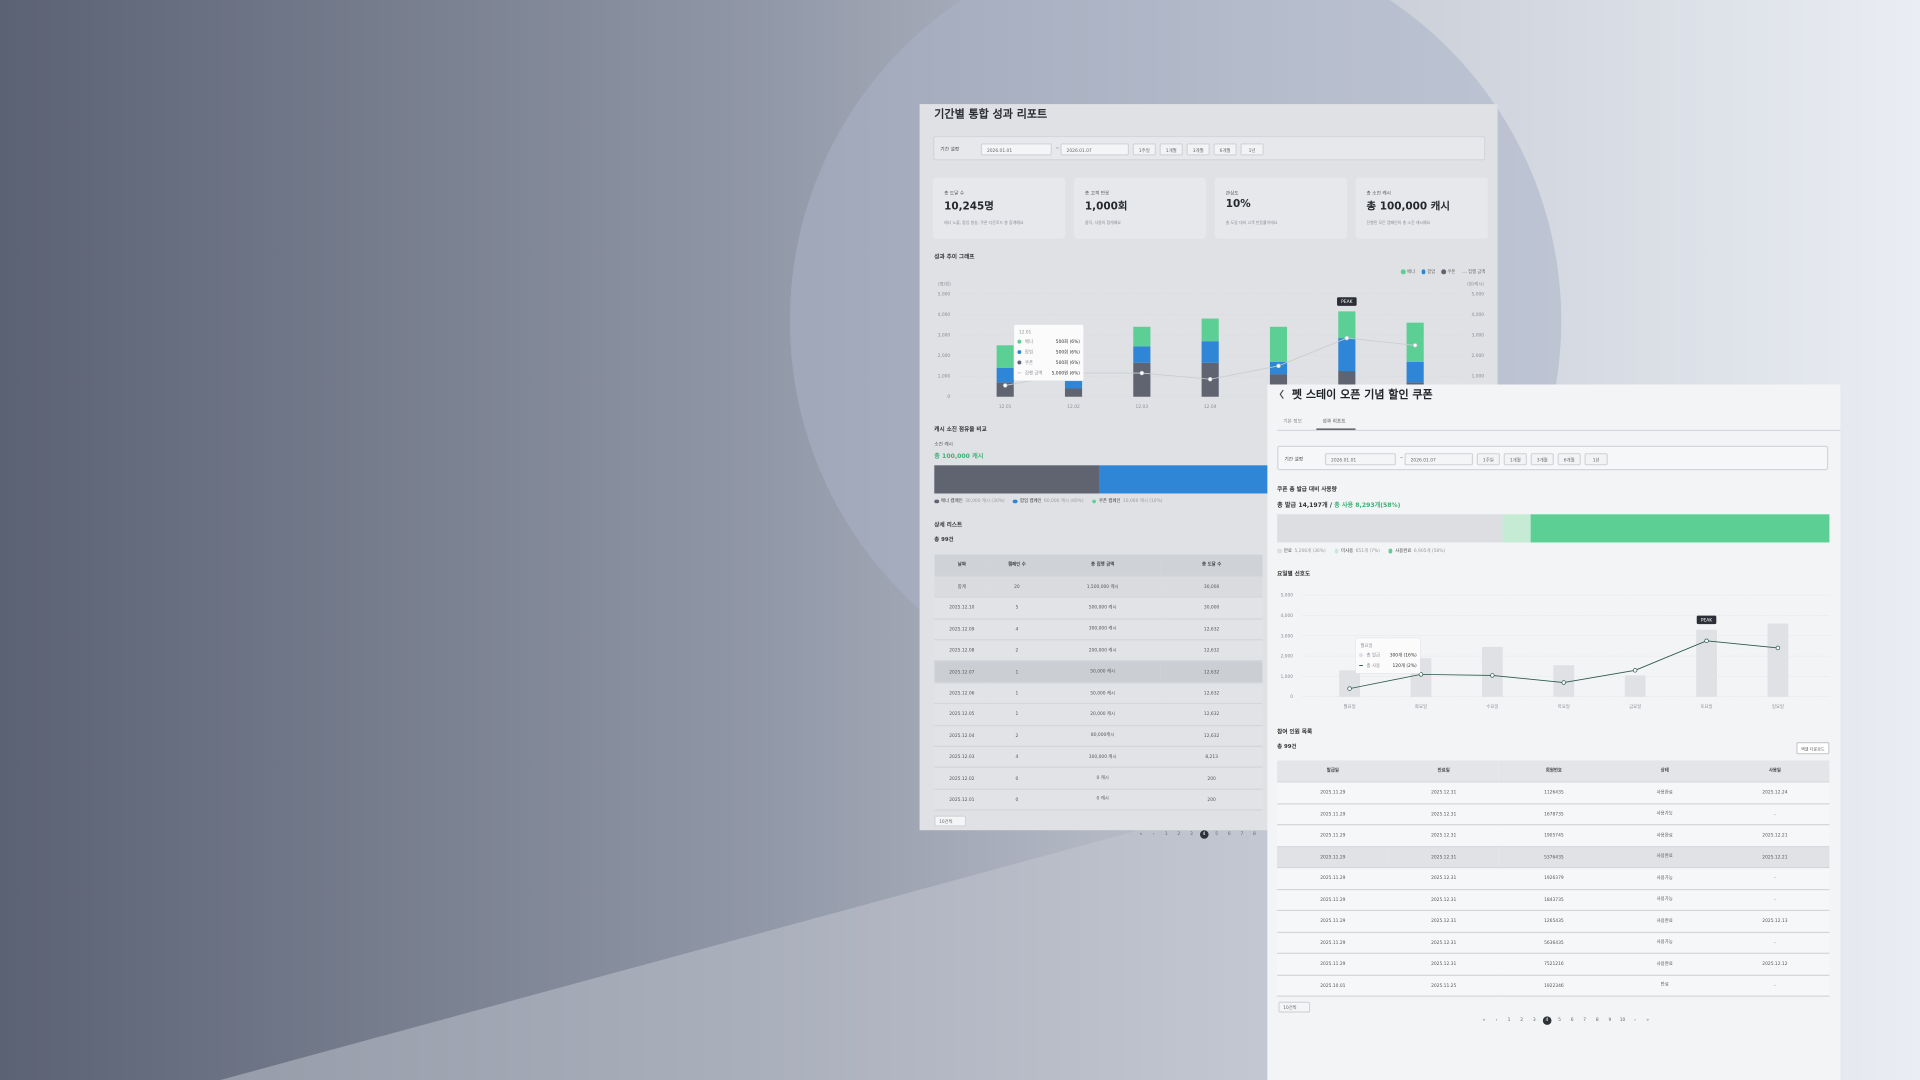  What do you see at coordinates (1403, 550) in the screenshot?
I see `legend-name: 사용완료` at bounding box center [1403, 550].